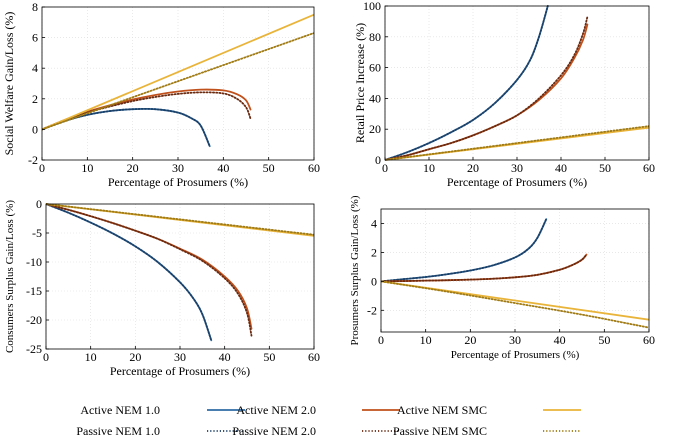 This screenshot has width=686, height=443. I want to click on y-tick-label: 80, so click(375, 37).